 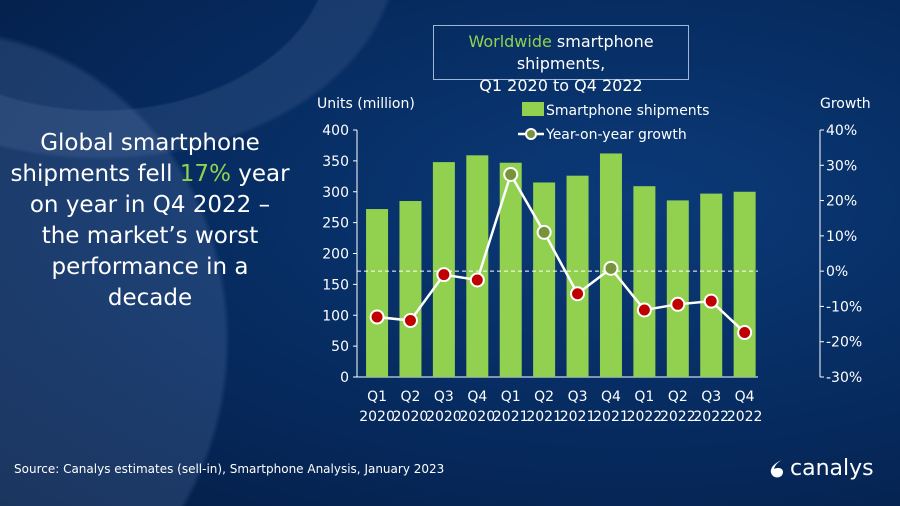 What do you see at coordinates (841, 166) in the screenshot?
I see `y2-tick-label: 30%` at bounding box center [841, 166].